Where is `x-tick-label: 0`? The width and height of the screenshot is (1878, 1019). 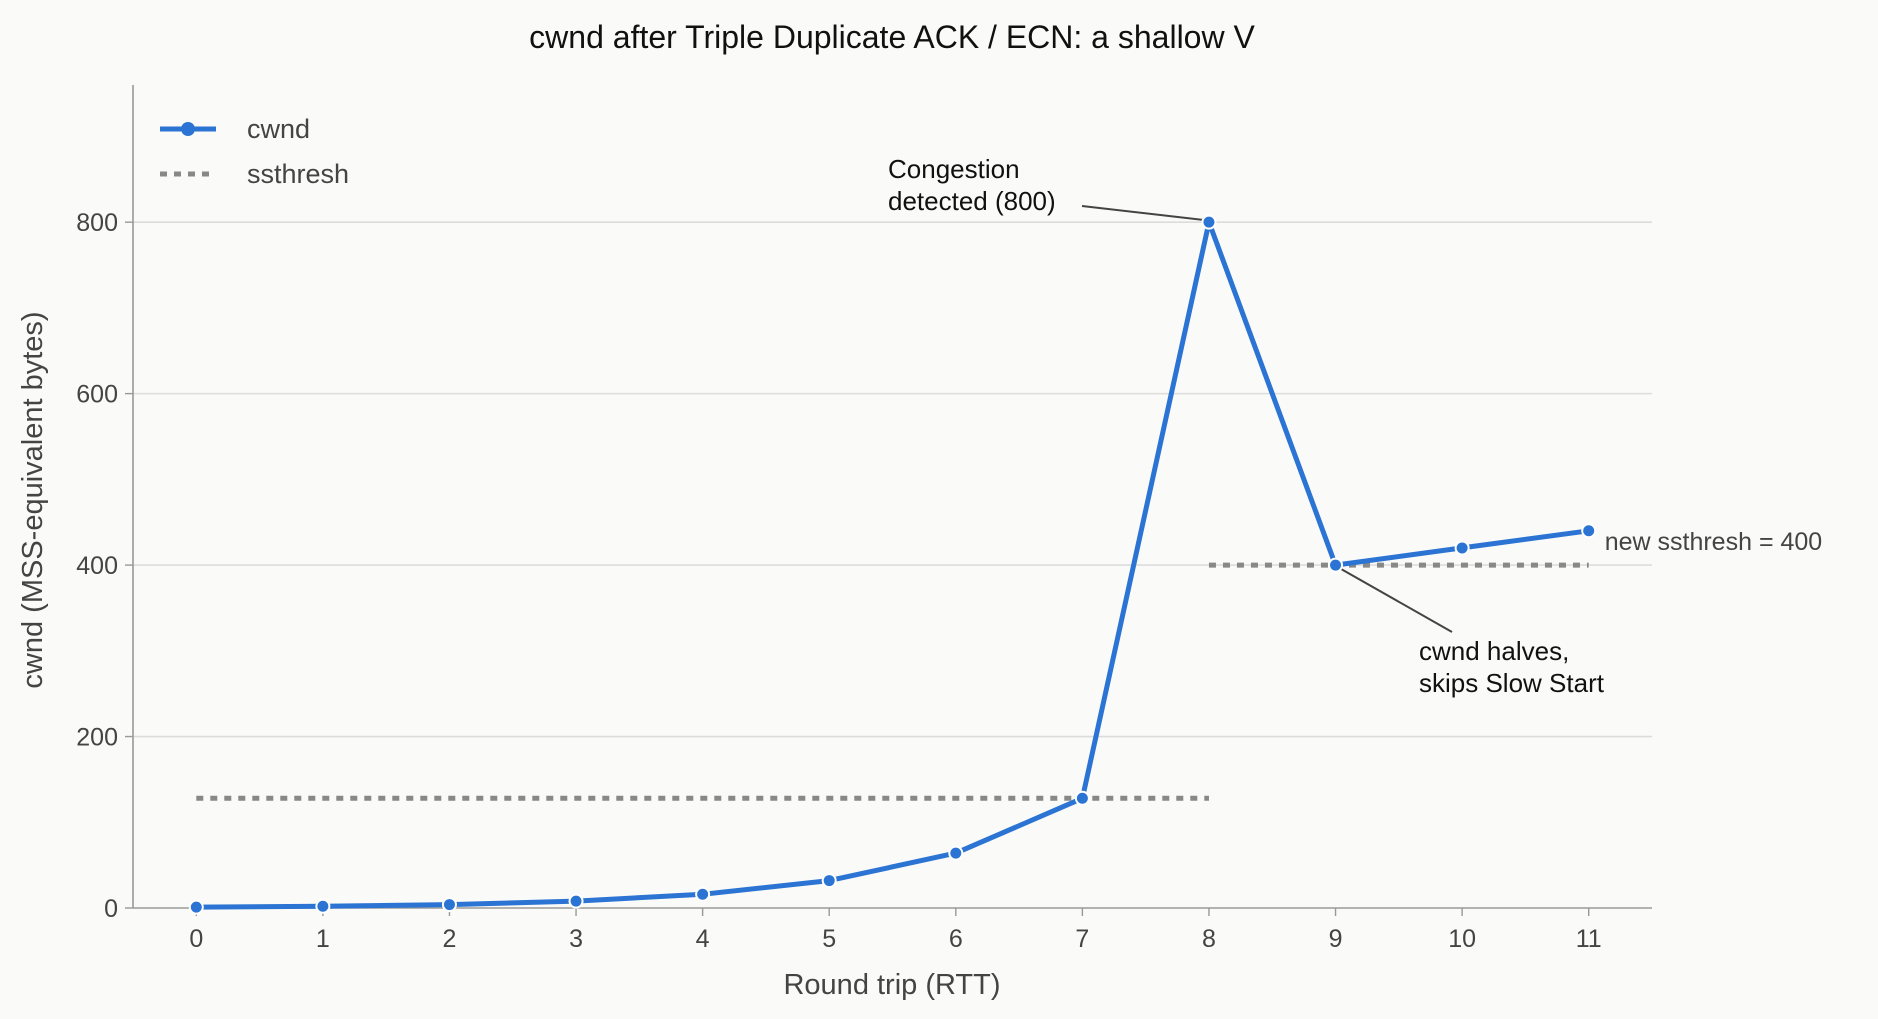 x-tick-label: 0 is located at coordinates (196, 939).